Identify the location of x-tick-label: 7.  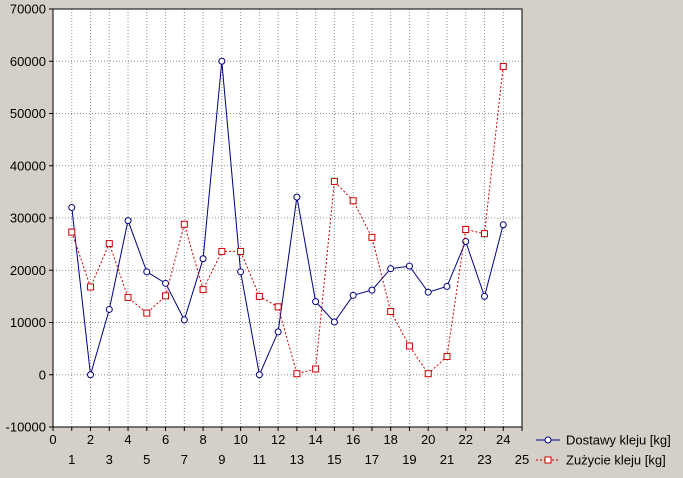
(184, 459).